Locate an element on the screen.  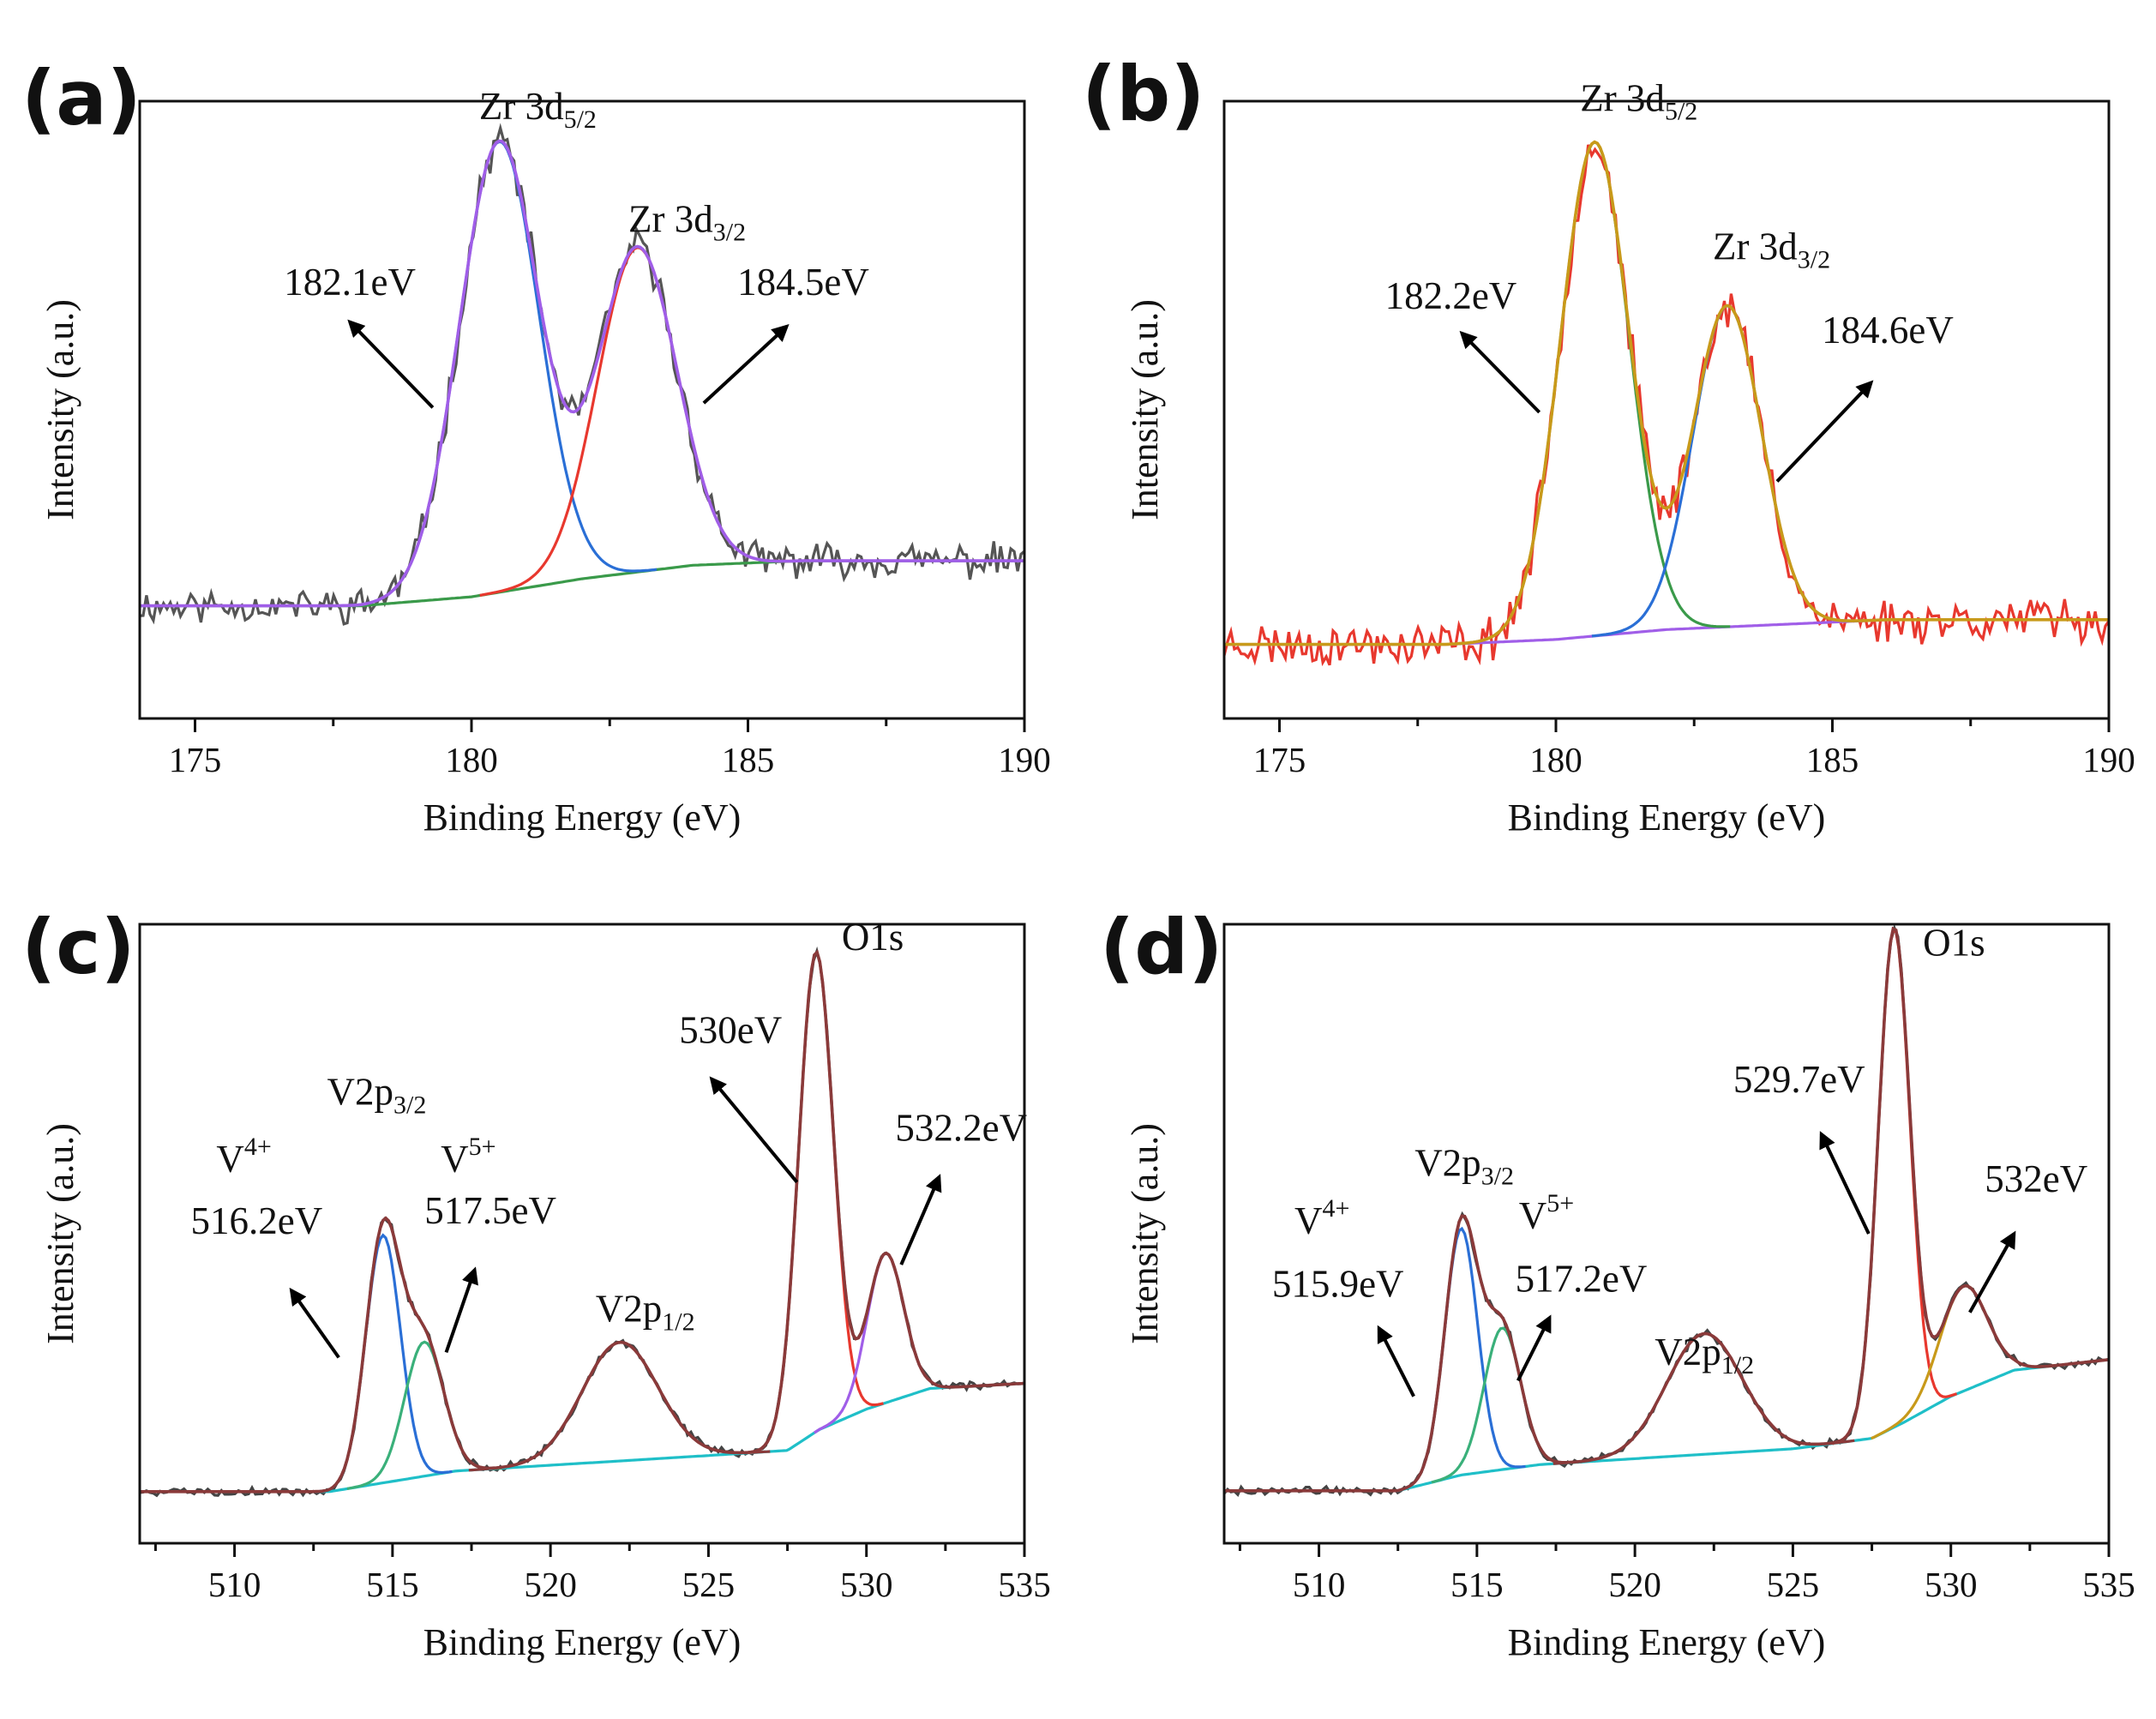
peak-annotation: 184.5eV is located at coordinates (803, 282).